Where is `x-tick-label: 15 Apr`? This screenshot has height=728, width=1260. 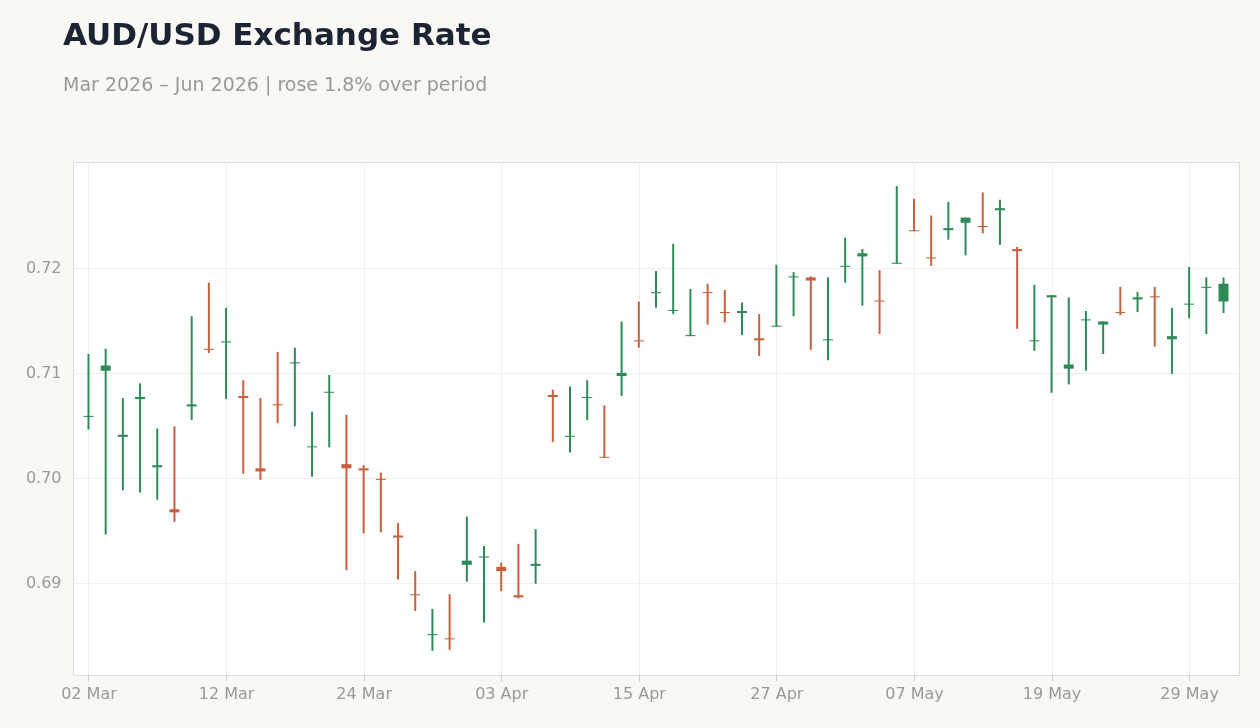
x-tick-label: 15 Apr is located at coordinates (639, 693).